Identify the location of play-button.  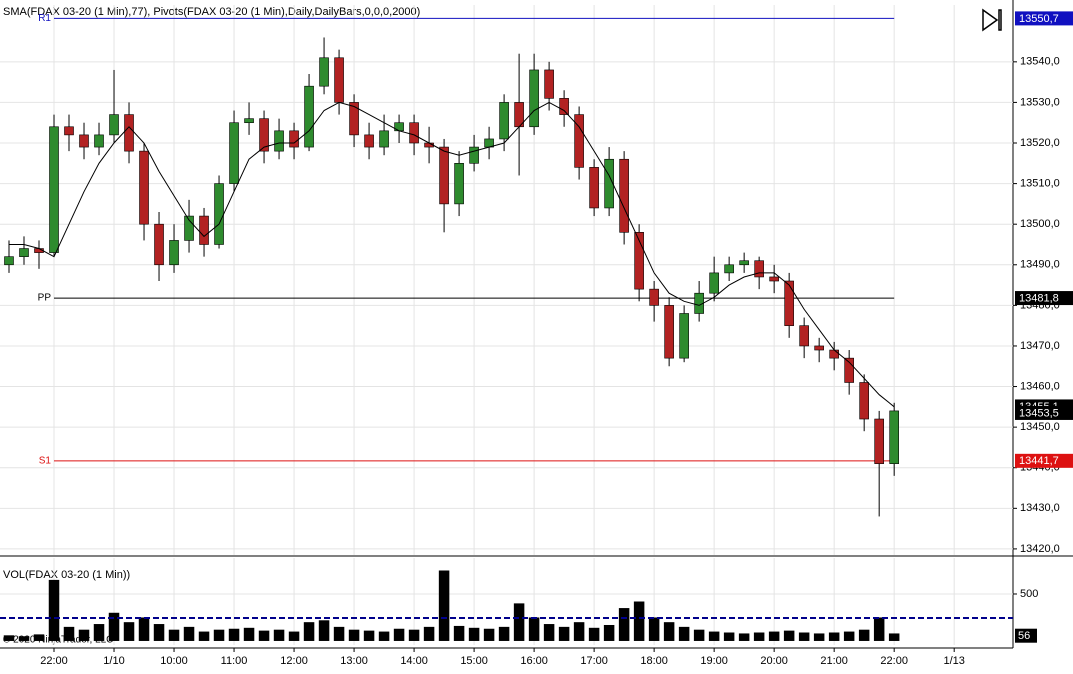
(992, 20).